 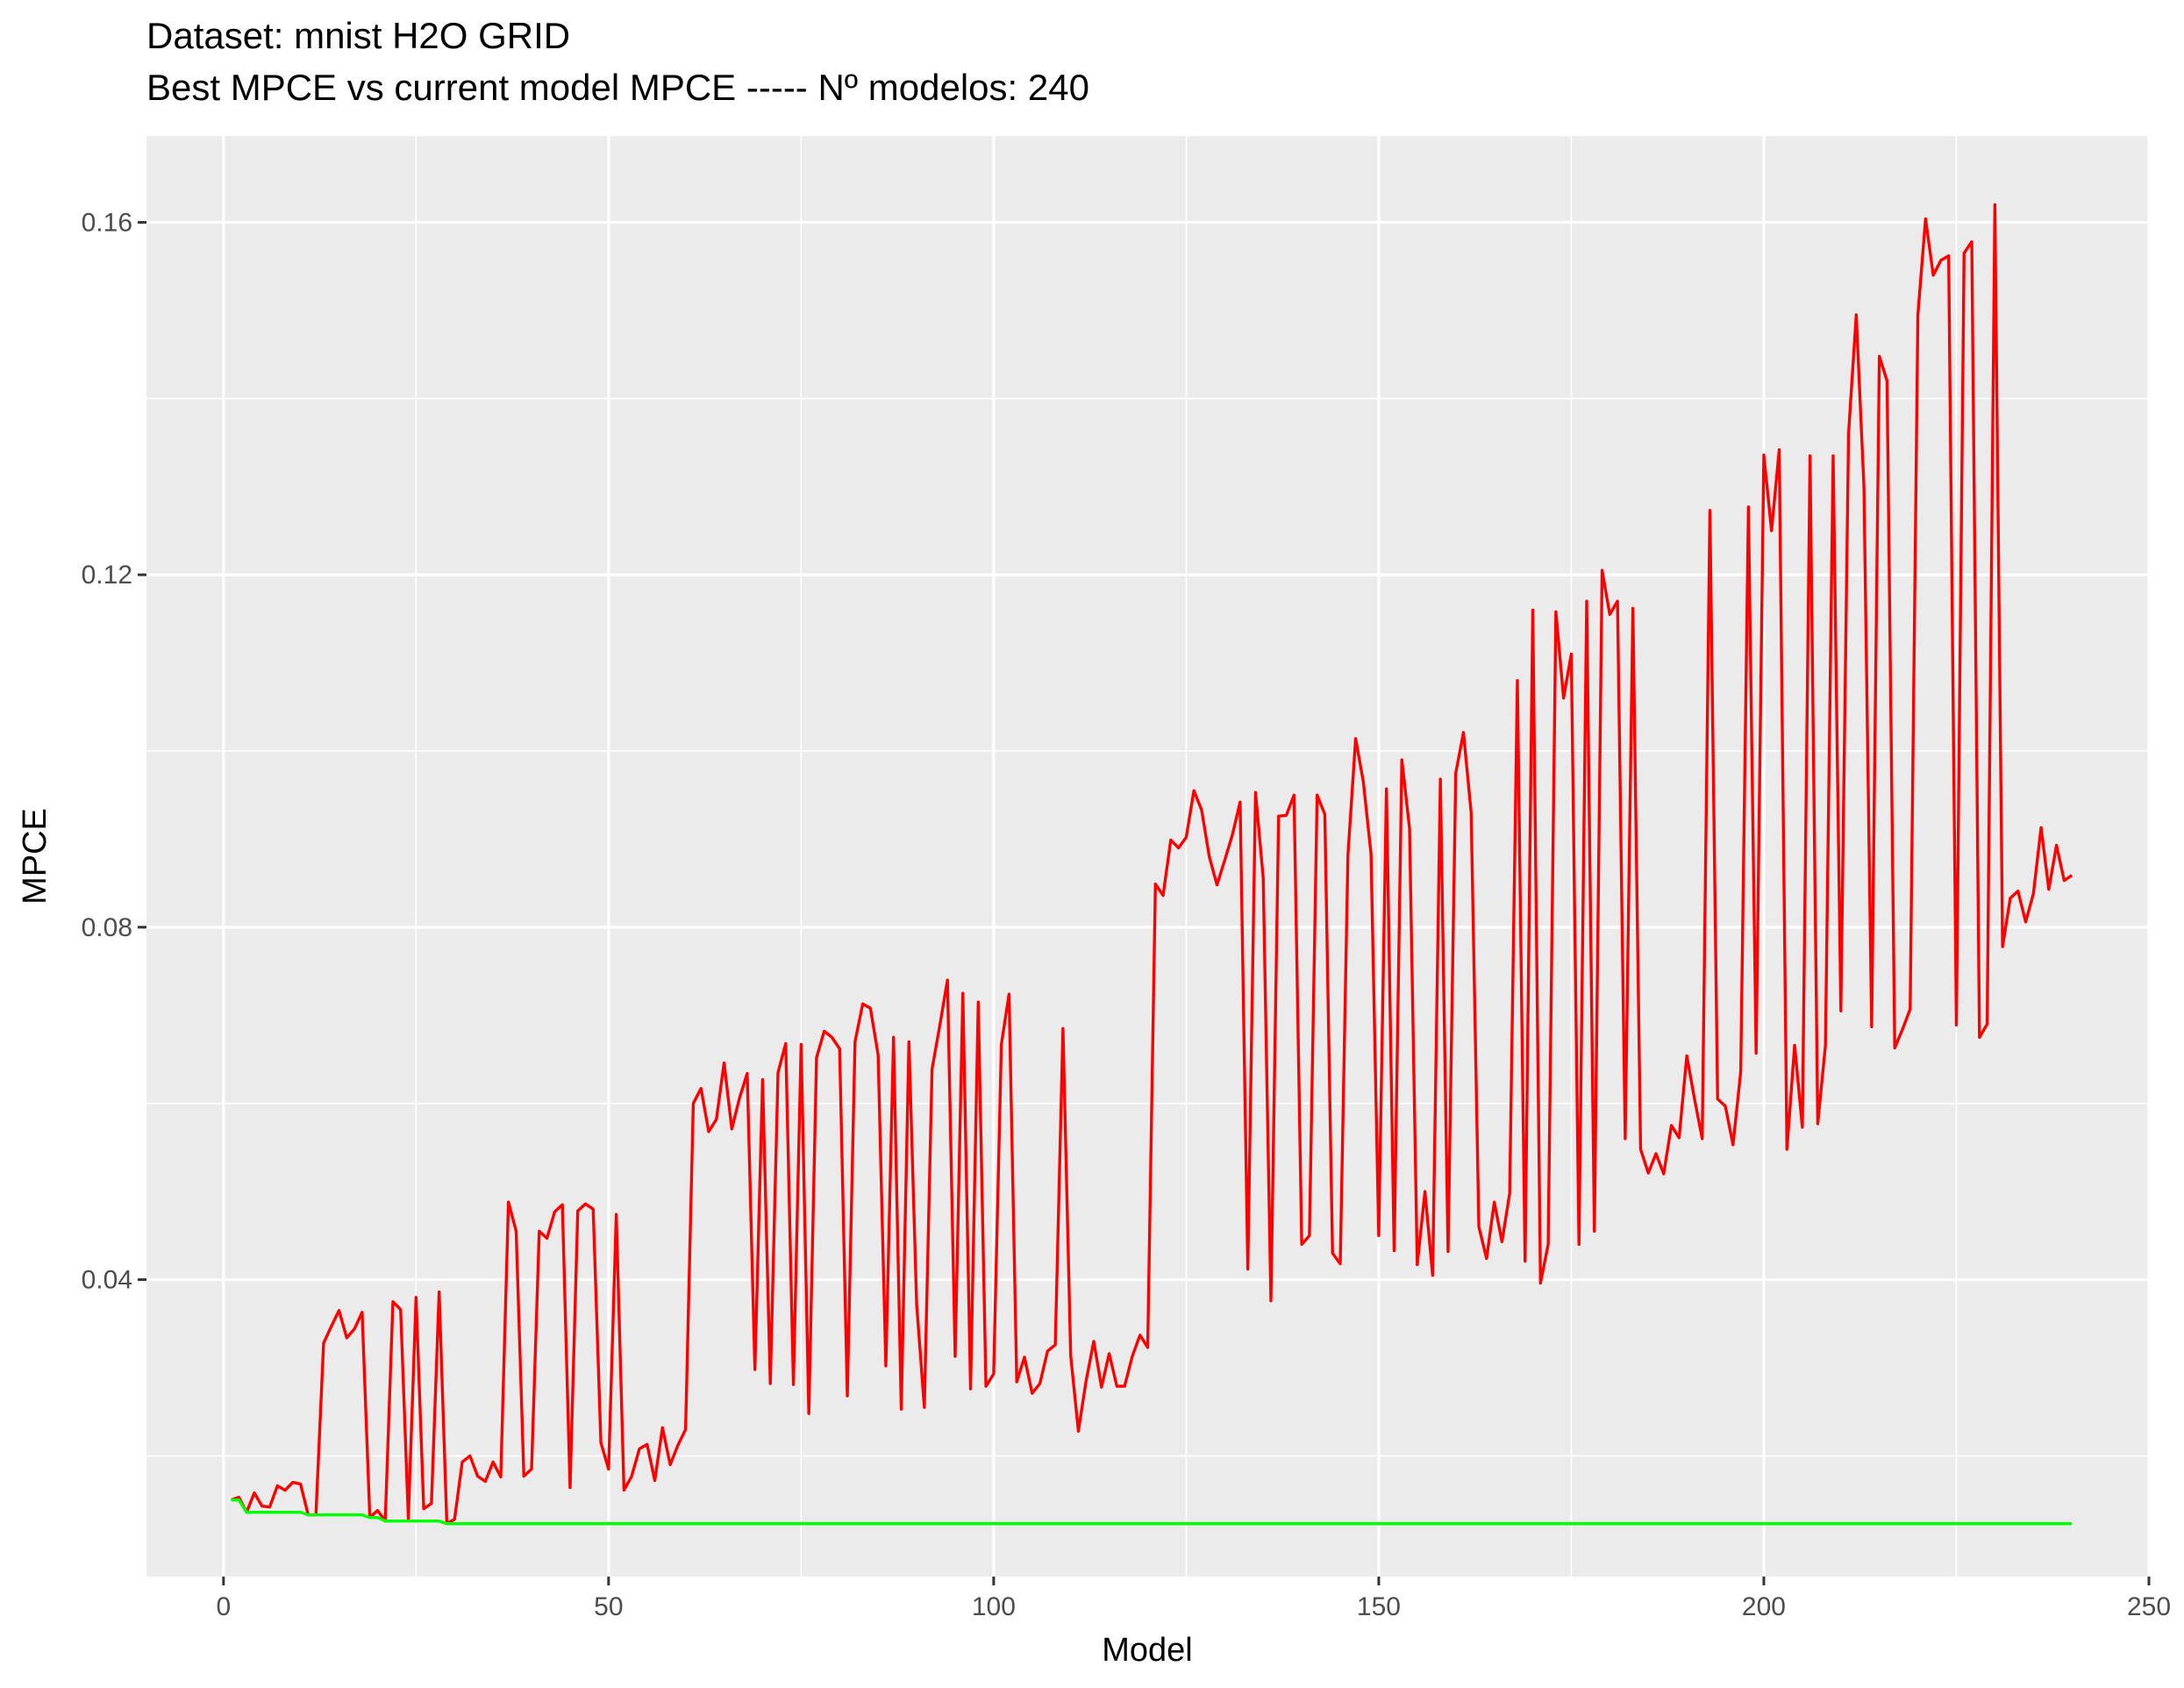 What do you see at coordinates (2149, 1606) in the screenshot?
I see `x-tick-label: 250` at bounding box center [2149, 1606].